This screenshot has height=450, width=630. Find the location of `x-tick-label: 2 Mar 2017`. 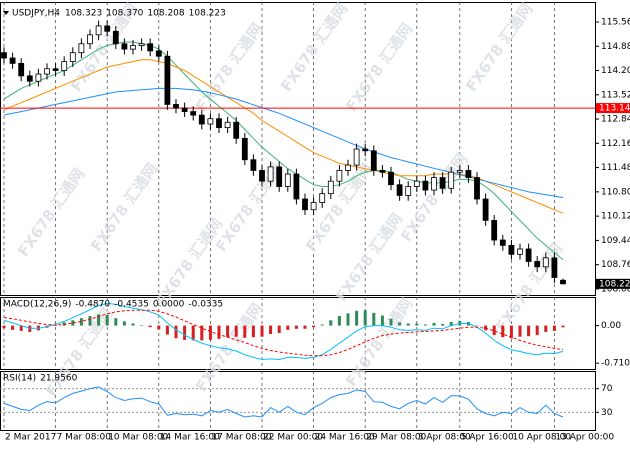

x-tick-label: 2 Mar 2017 is located at coordinates (30, 438).